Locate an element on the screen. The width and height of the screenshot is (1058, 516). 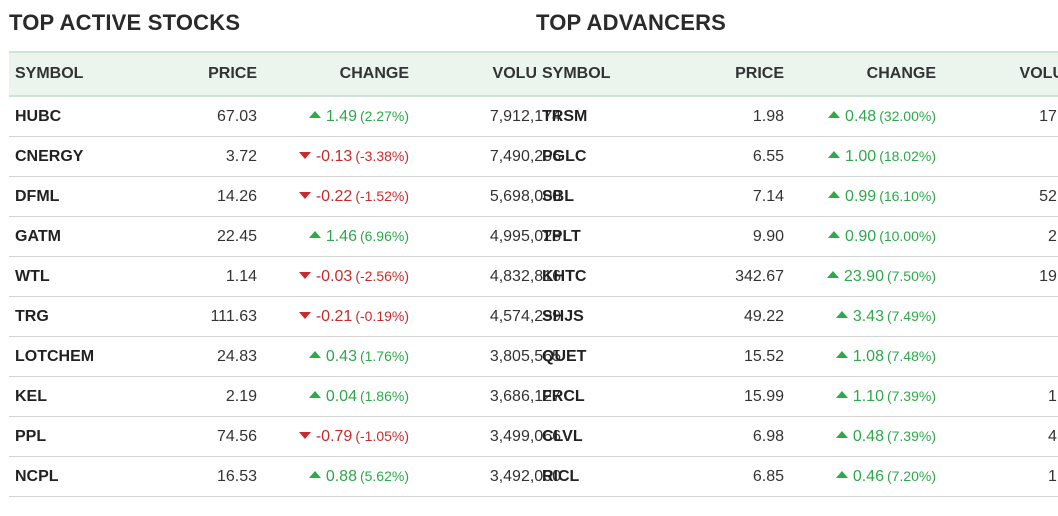
stock-symbol: DFML is located at coordinates (75, 196).